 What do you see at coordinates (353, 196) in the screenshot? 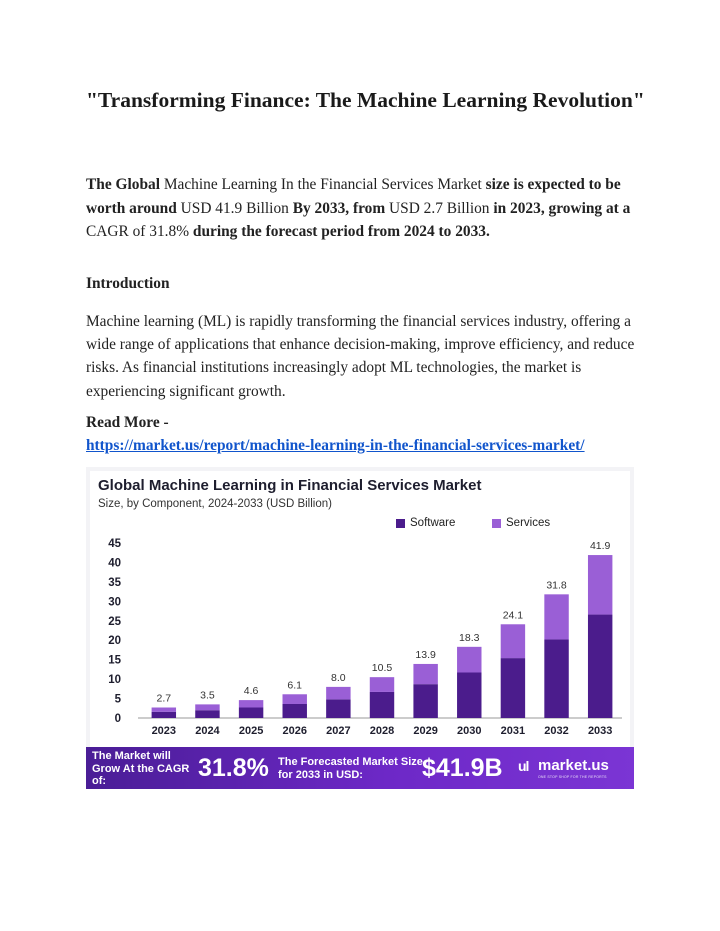
I see `summary-segment: size is expected to be worth around` at bounding box center [353, 196].